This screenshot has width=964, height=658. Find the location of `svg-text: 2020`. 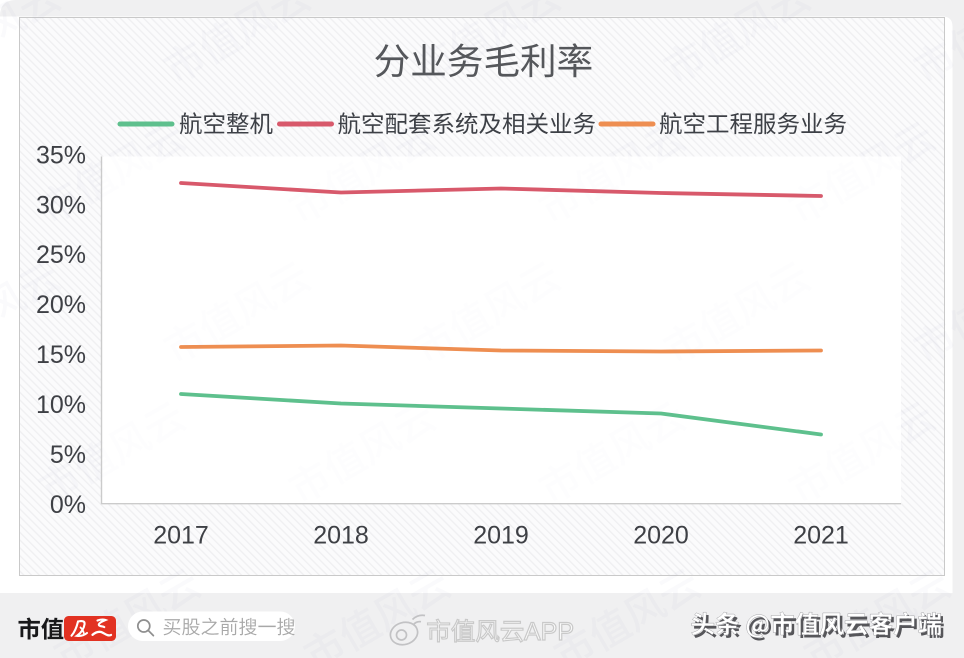

svg-text: 2020 is located at coordinates (661, 536).